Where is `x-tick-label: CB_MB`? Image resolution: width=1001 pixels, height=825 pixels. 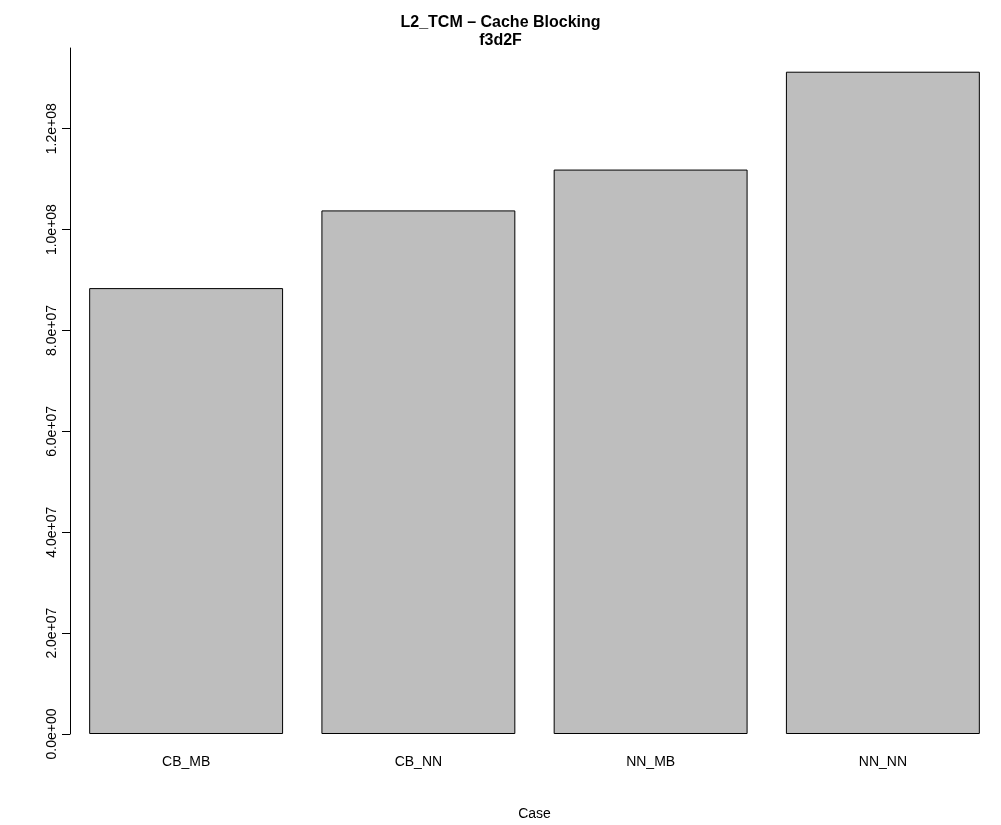
x-tick-label: CB_MB is located at coordinates (186, 761).